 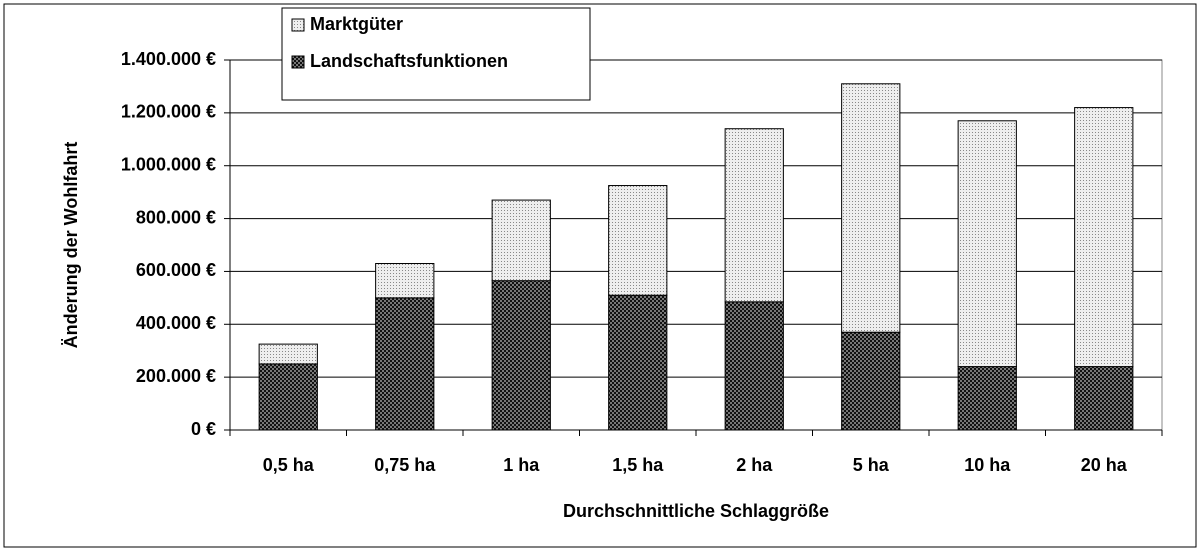 What do you see at coordinates (754, 465) in the screenshot?
I see `x-tick-label: 2 ha` at bounding box center [754, 465].